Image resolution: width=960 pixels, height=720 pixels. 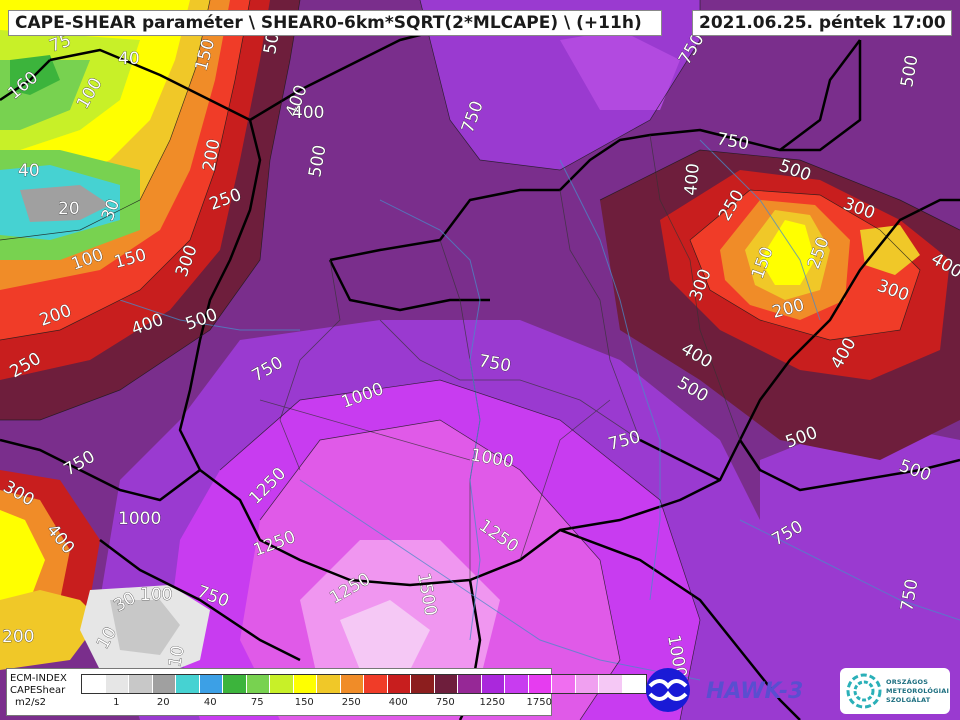 What do you see at coordinates (907, 682) in the screenshot?
I see `omsz-line1: ORSZÁGOS` at bounding box center [907, 682].